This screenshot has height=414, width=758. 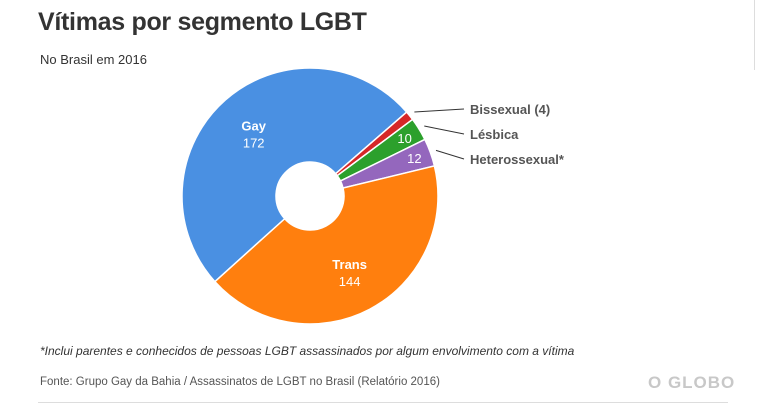 What do you see at coordinates (253, 125) in the screenshot?
I see `slice-label: Gay` at bounding box center [253, 125].